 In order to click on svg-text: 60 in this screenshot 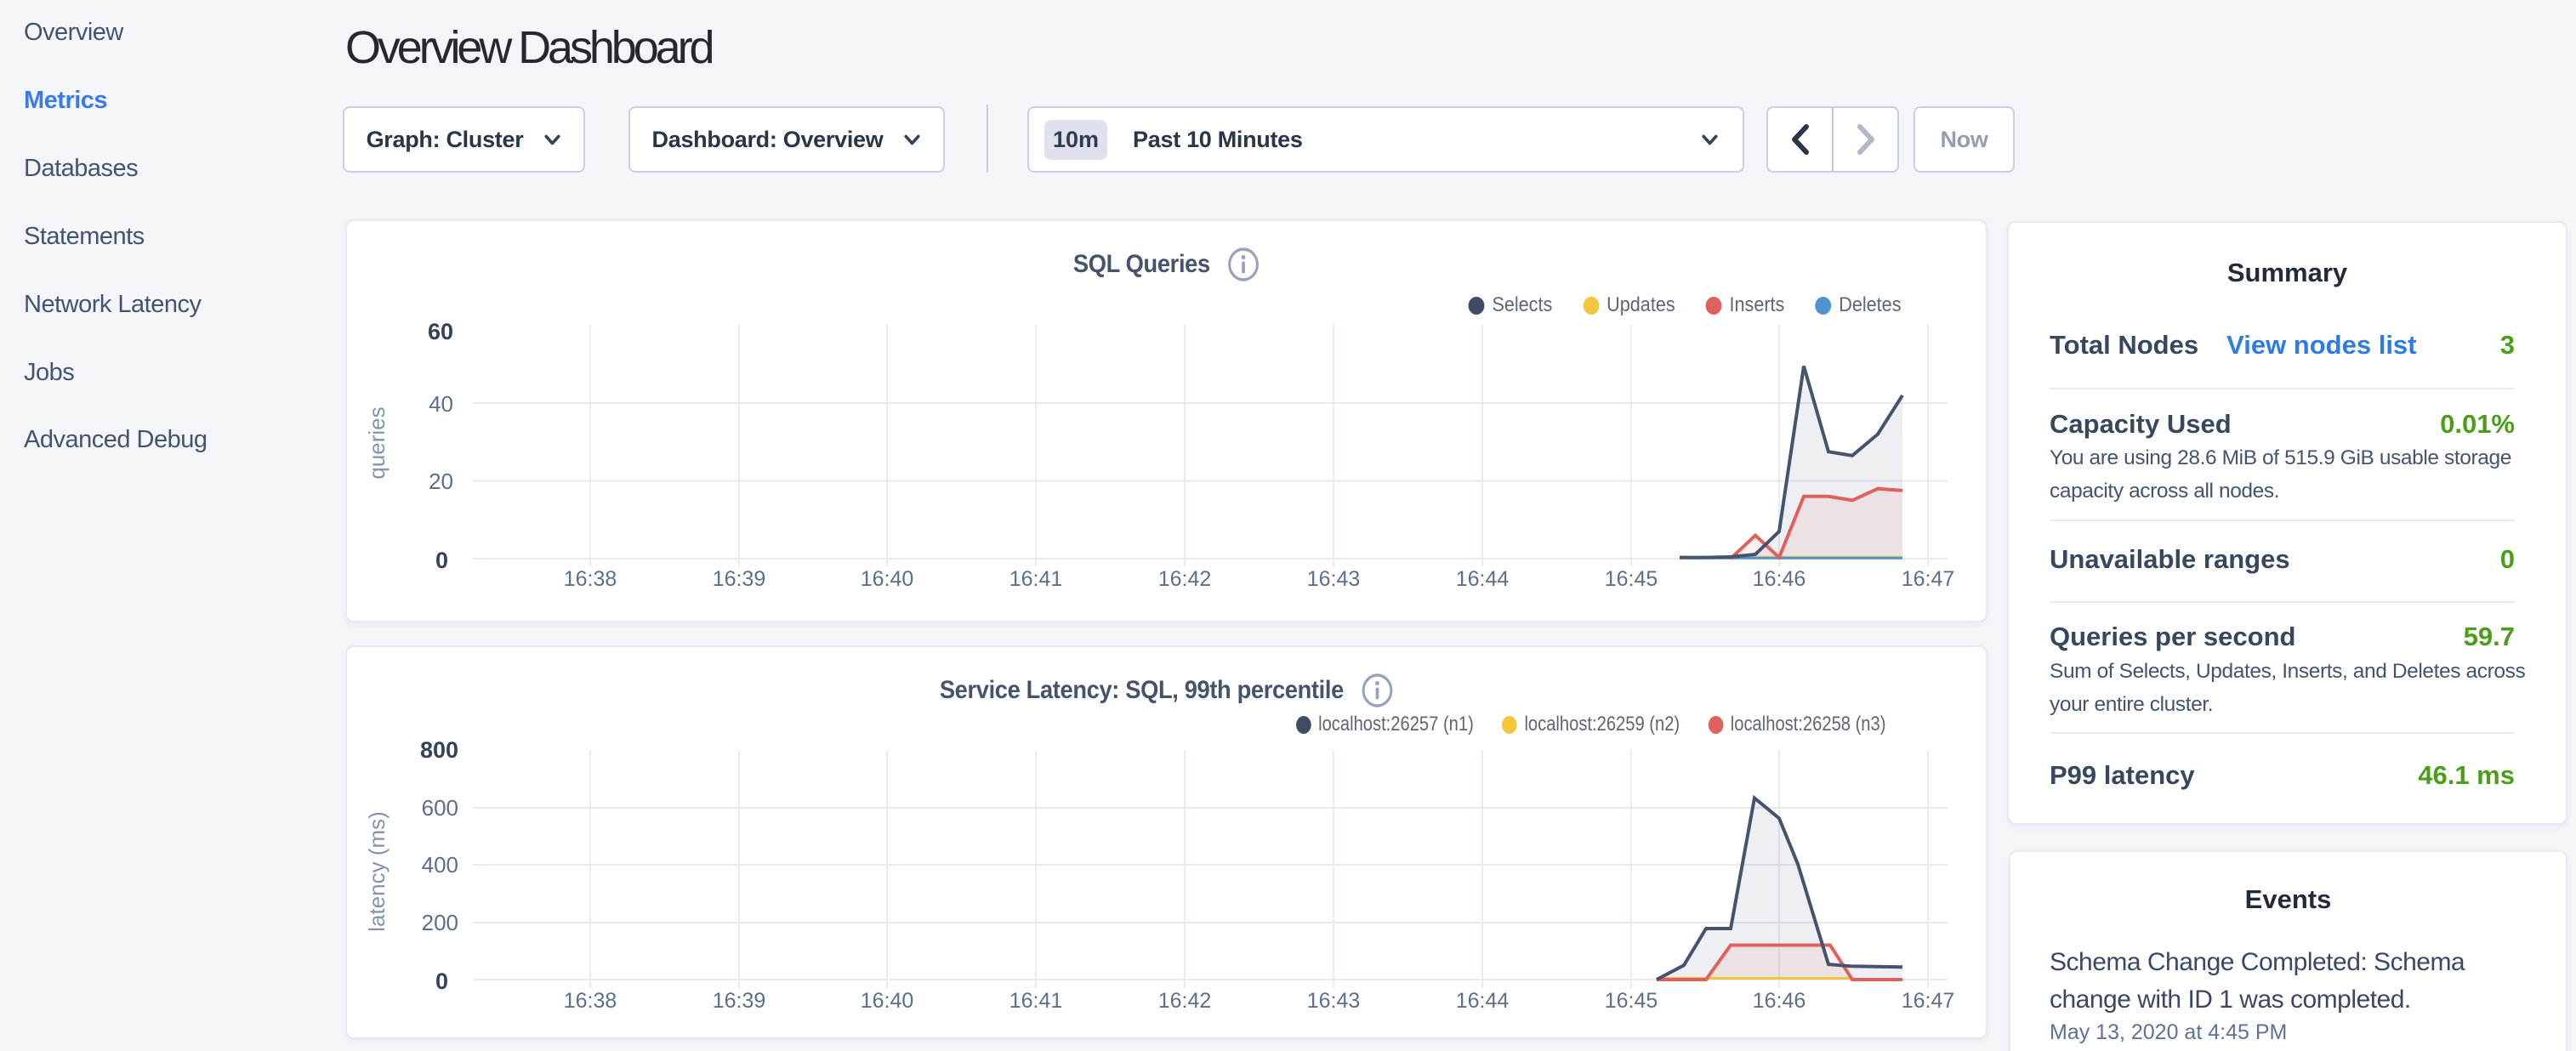, I will do `click(440, 331)`.